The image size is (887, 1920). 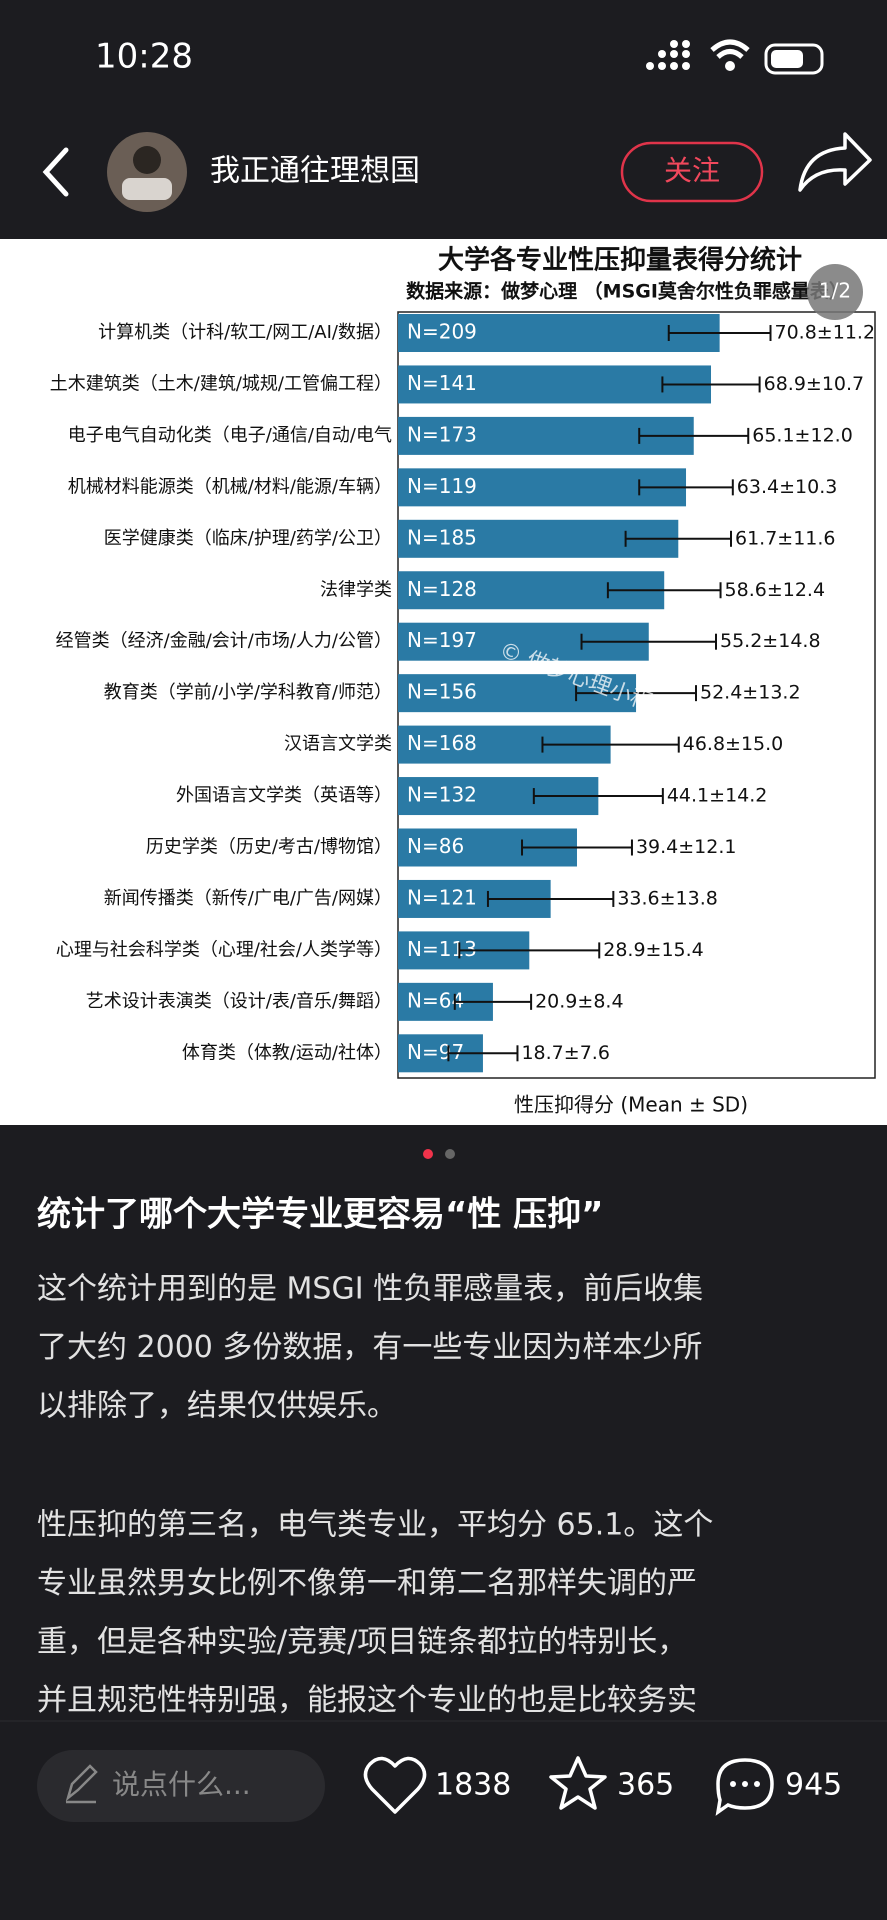 I want to click on category-label: 教育类（学前/小学/学科教育/师范）, so click(x=248, y=692).